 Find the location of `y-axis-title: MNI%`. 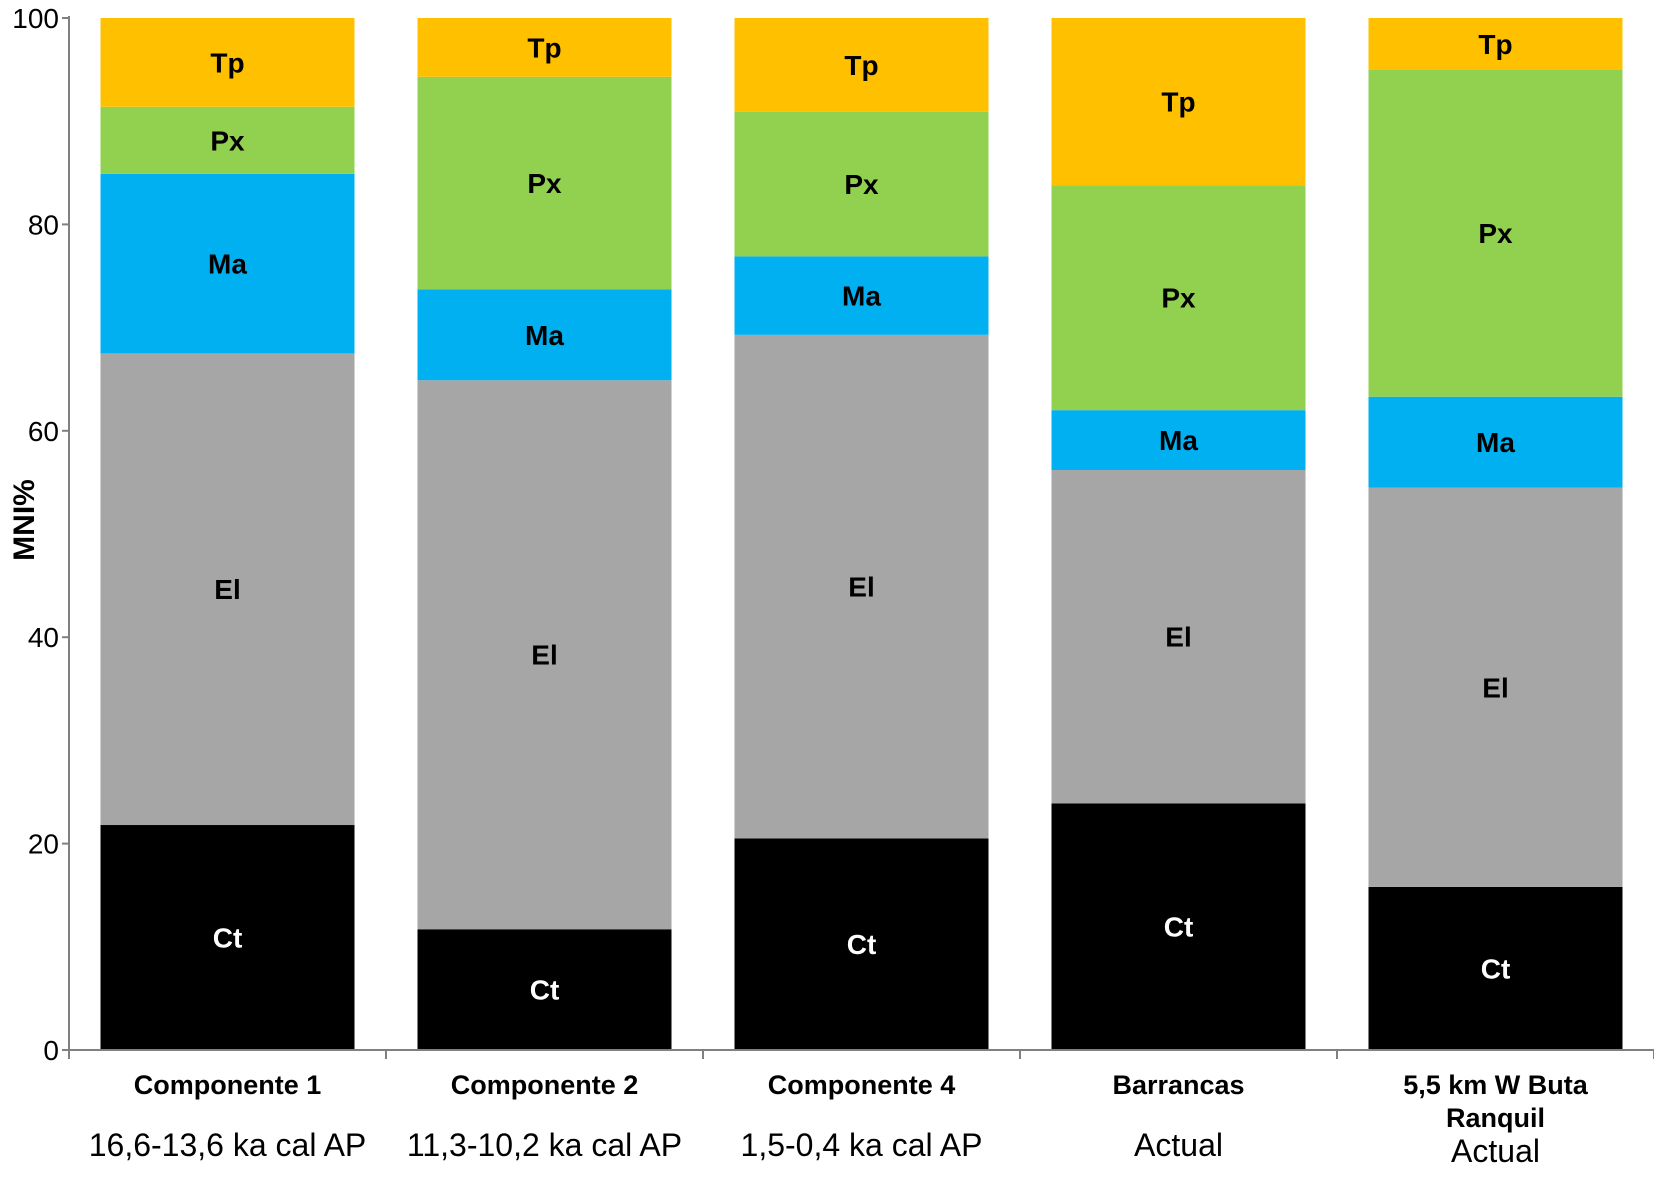

y-axis-title: MNI% is located at coordinates (24, 520).